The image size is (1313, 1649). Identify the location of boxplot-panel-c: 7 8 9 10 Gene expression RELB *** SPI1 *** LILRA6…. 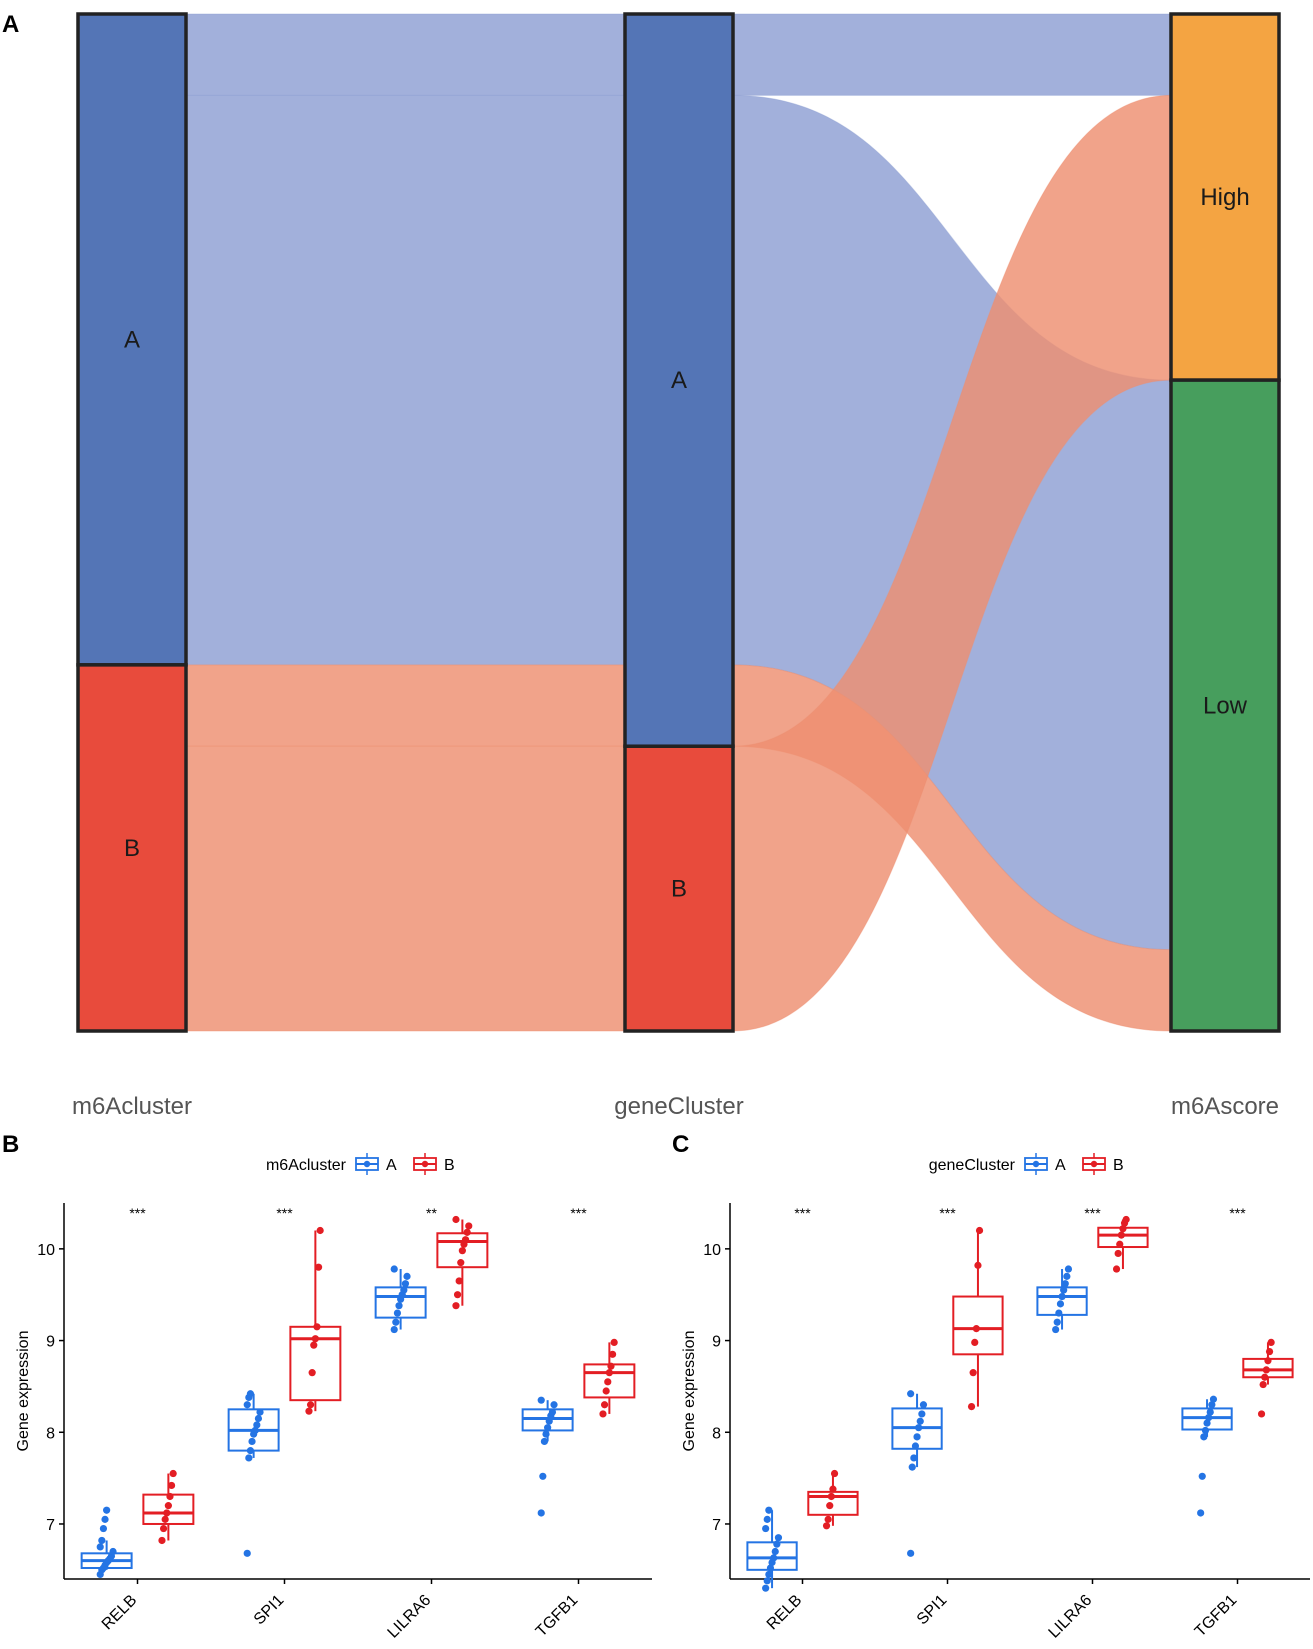
(995, 1397).